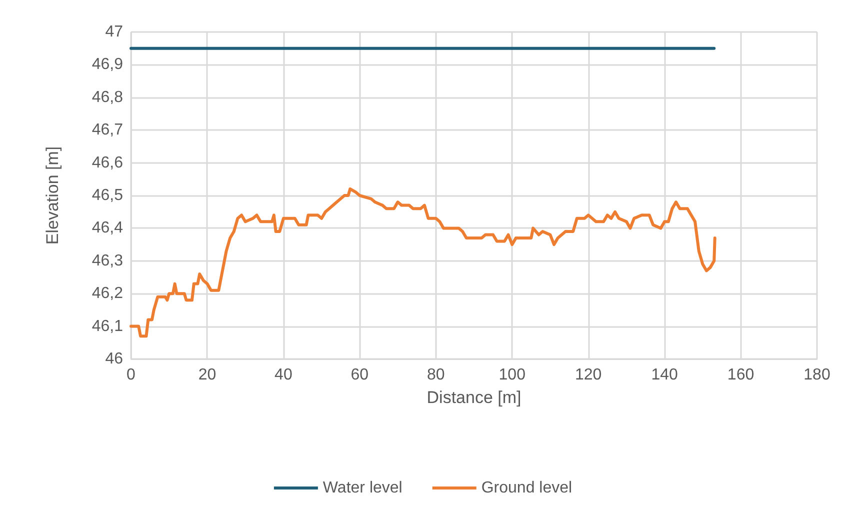 The height and width of the screenshot is (511, 846). I want to click on x-tick-label: 20, so click(207, 375).